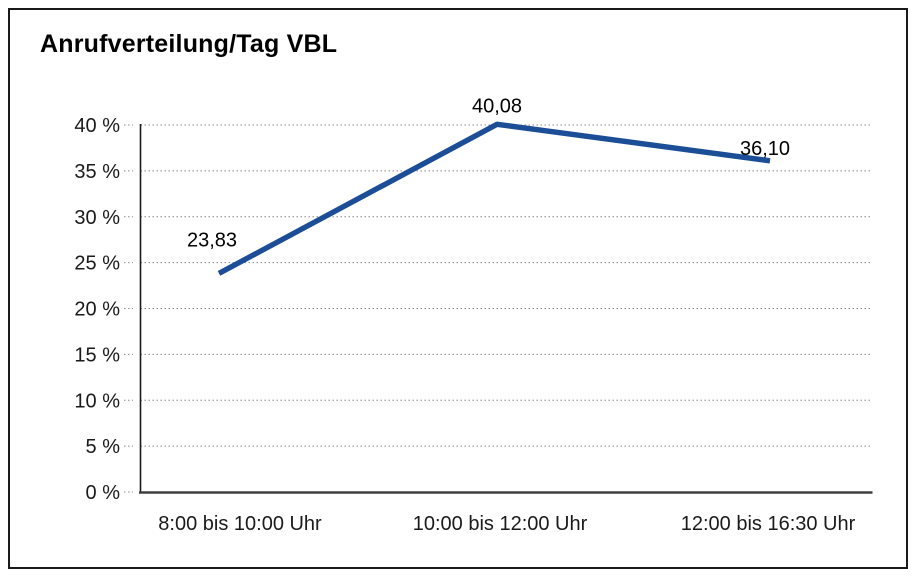 The height and width of the screenshot is (576, 915). Describe the element at coordinates (765, 149) in the screenshot. I see `data-point-label: 36,10` at that location.